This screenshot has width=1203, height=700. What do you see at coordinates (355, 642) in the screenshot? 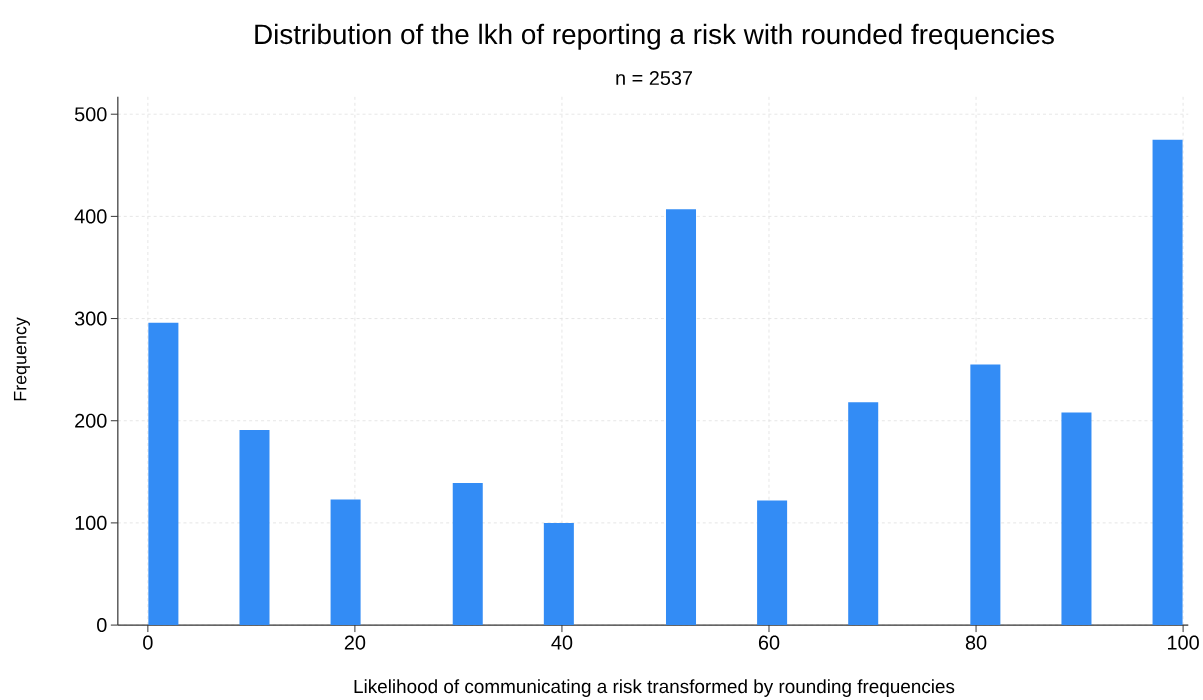
I see `x-tick-label: 20` at bounding box center [355, 642].